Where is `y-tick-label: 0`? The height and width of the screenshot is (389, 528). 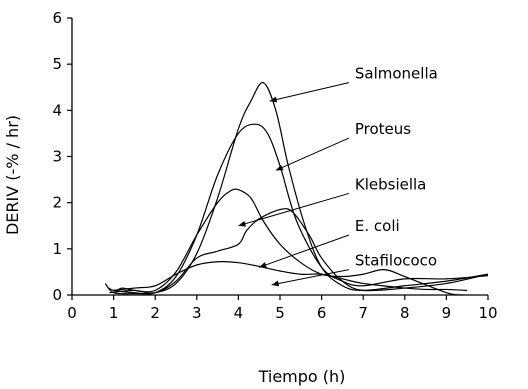 y-tick-label: 0 is located at coordinates (57, 295).